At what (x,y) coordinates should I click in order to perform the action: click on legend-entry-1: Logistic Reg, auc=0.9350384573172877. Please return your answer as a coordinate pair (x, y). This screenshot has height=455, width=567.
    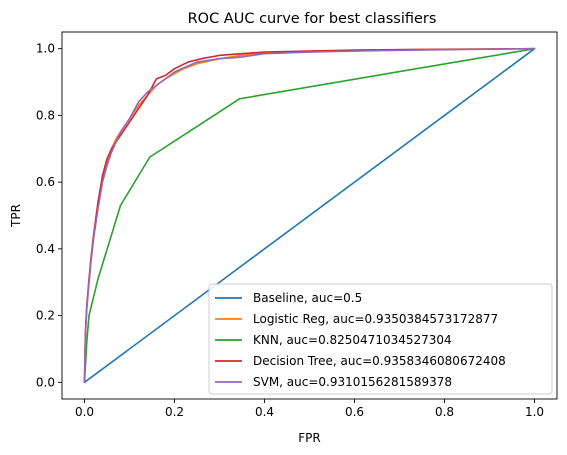
    Looking at the image, I should click on (375, 319).